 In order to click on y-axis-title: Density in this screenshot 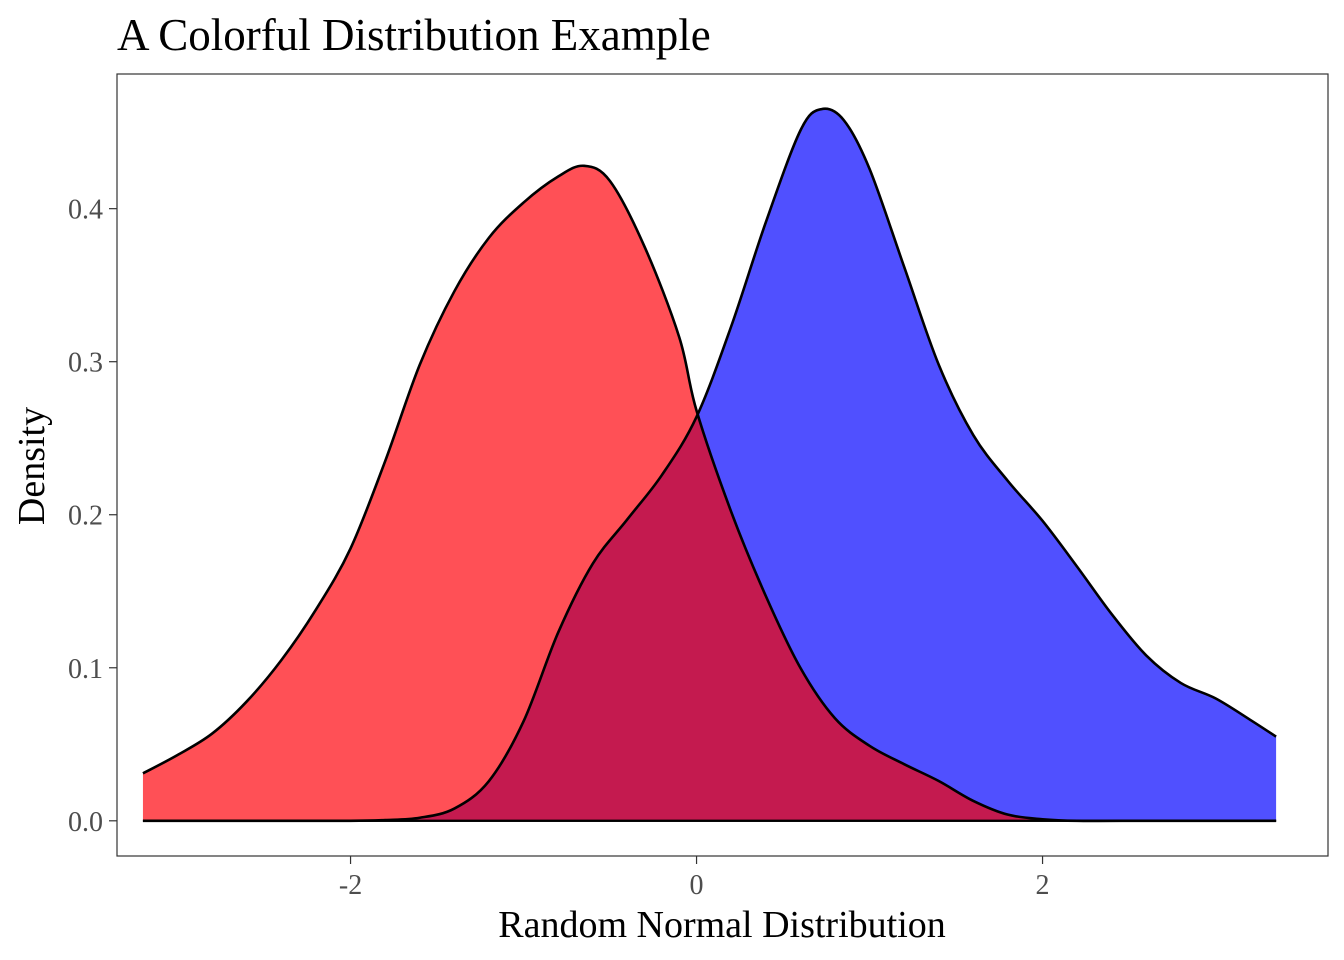, I will do `click(32, 466)`.